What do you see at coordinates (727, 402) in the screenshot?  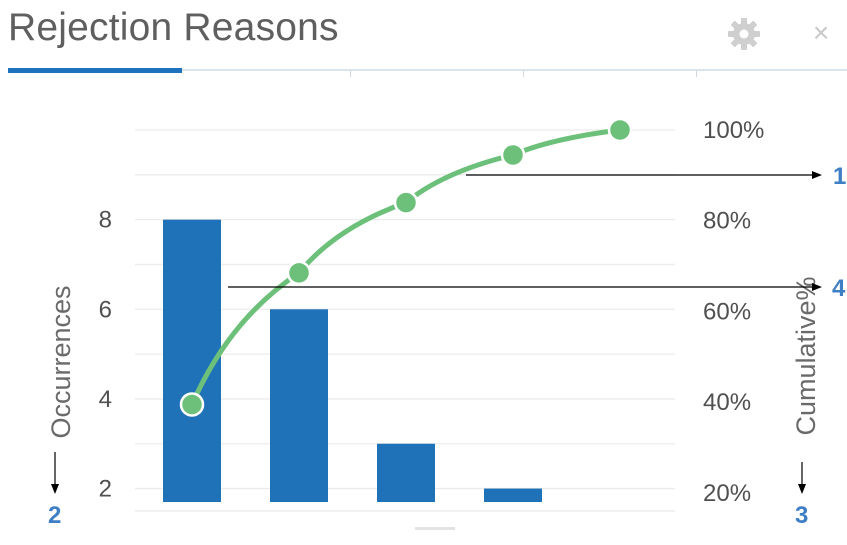 I see `y2-tick-label: 40%` at bounding box center [727, 402].